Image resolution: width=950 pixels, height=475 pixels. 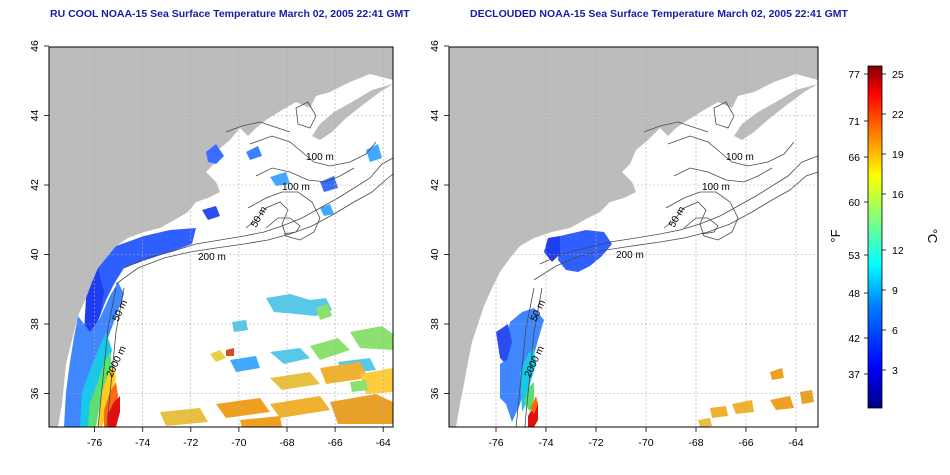 I want to click on celsius-tick: 6, so click(x=895, y=331).